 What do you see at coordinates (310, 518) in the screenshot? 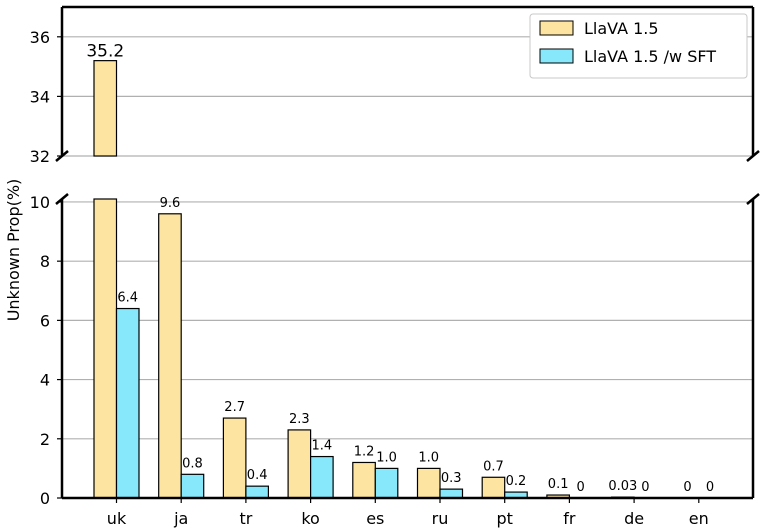
I see `x-tick-label-ko: ko` at bounding box center [310, 518].